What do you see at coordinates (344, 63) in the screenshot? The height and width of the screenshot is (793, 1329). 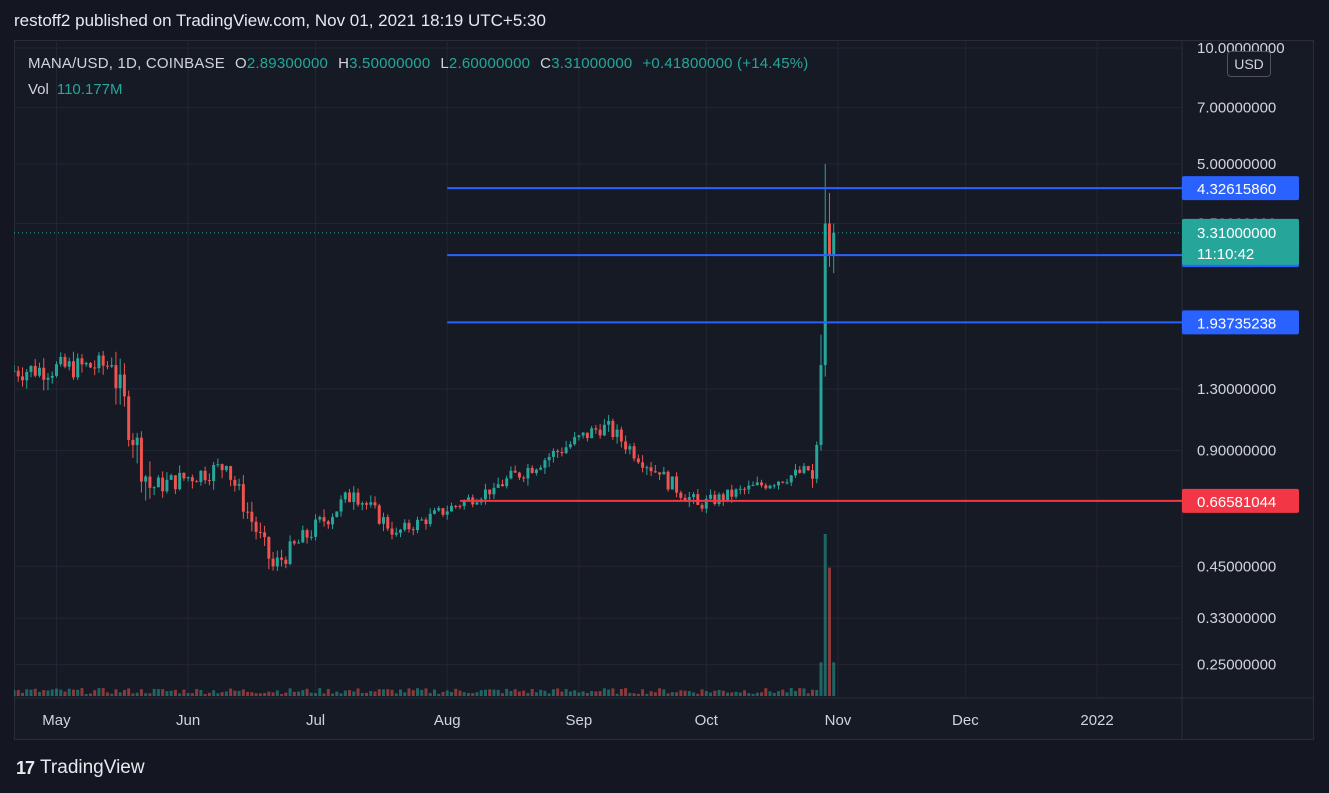 I see `high-label: H` at bounding box center [344, 63].